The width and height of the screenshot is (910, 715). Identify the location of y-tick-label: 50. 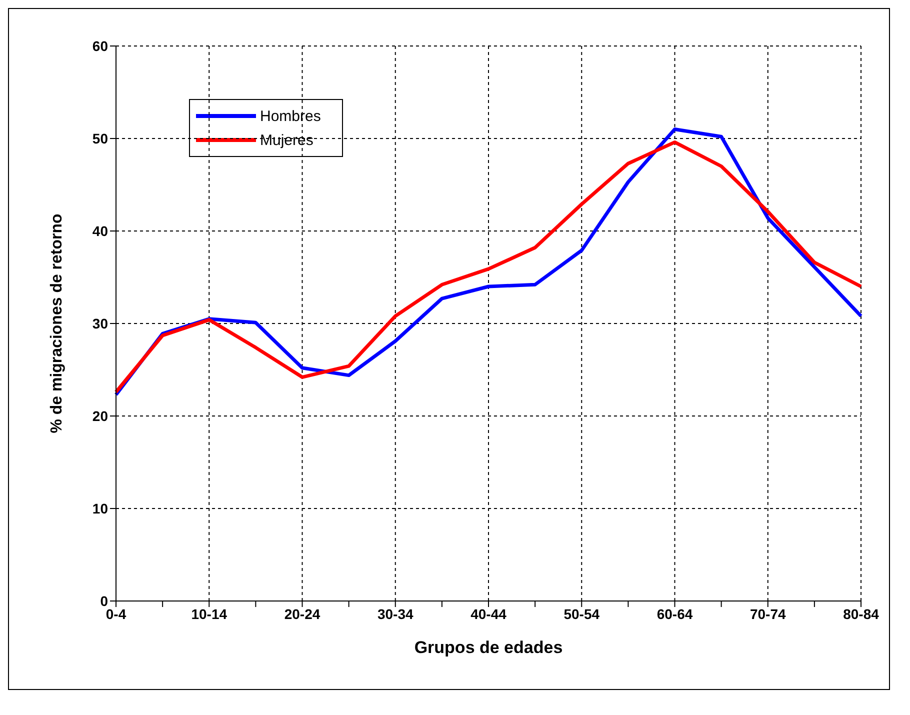
(100, 138).